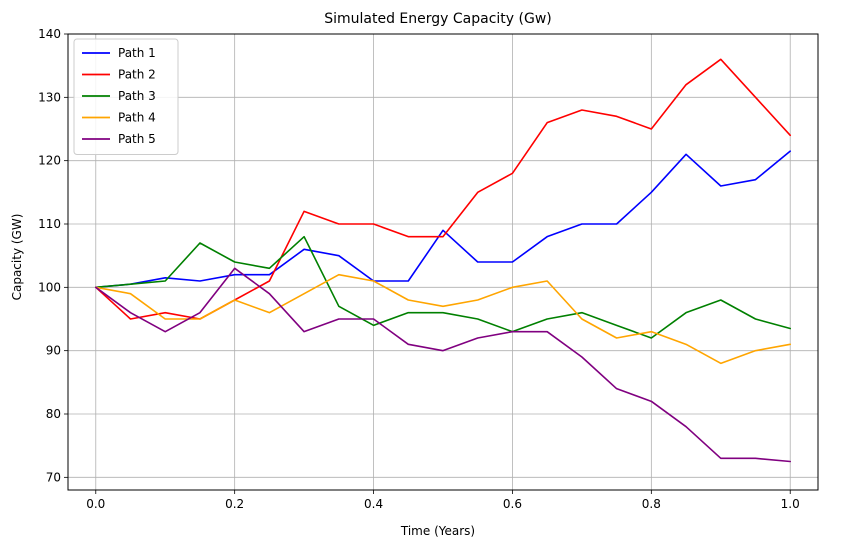  Describe the element at coordinates (49, 161) in the screenshot. I see `y-tick-label: 120` at that location.